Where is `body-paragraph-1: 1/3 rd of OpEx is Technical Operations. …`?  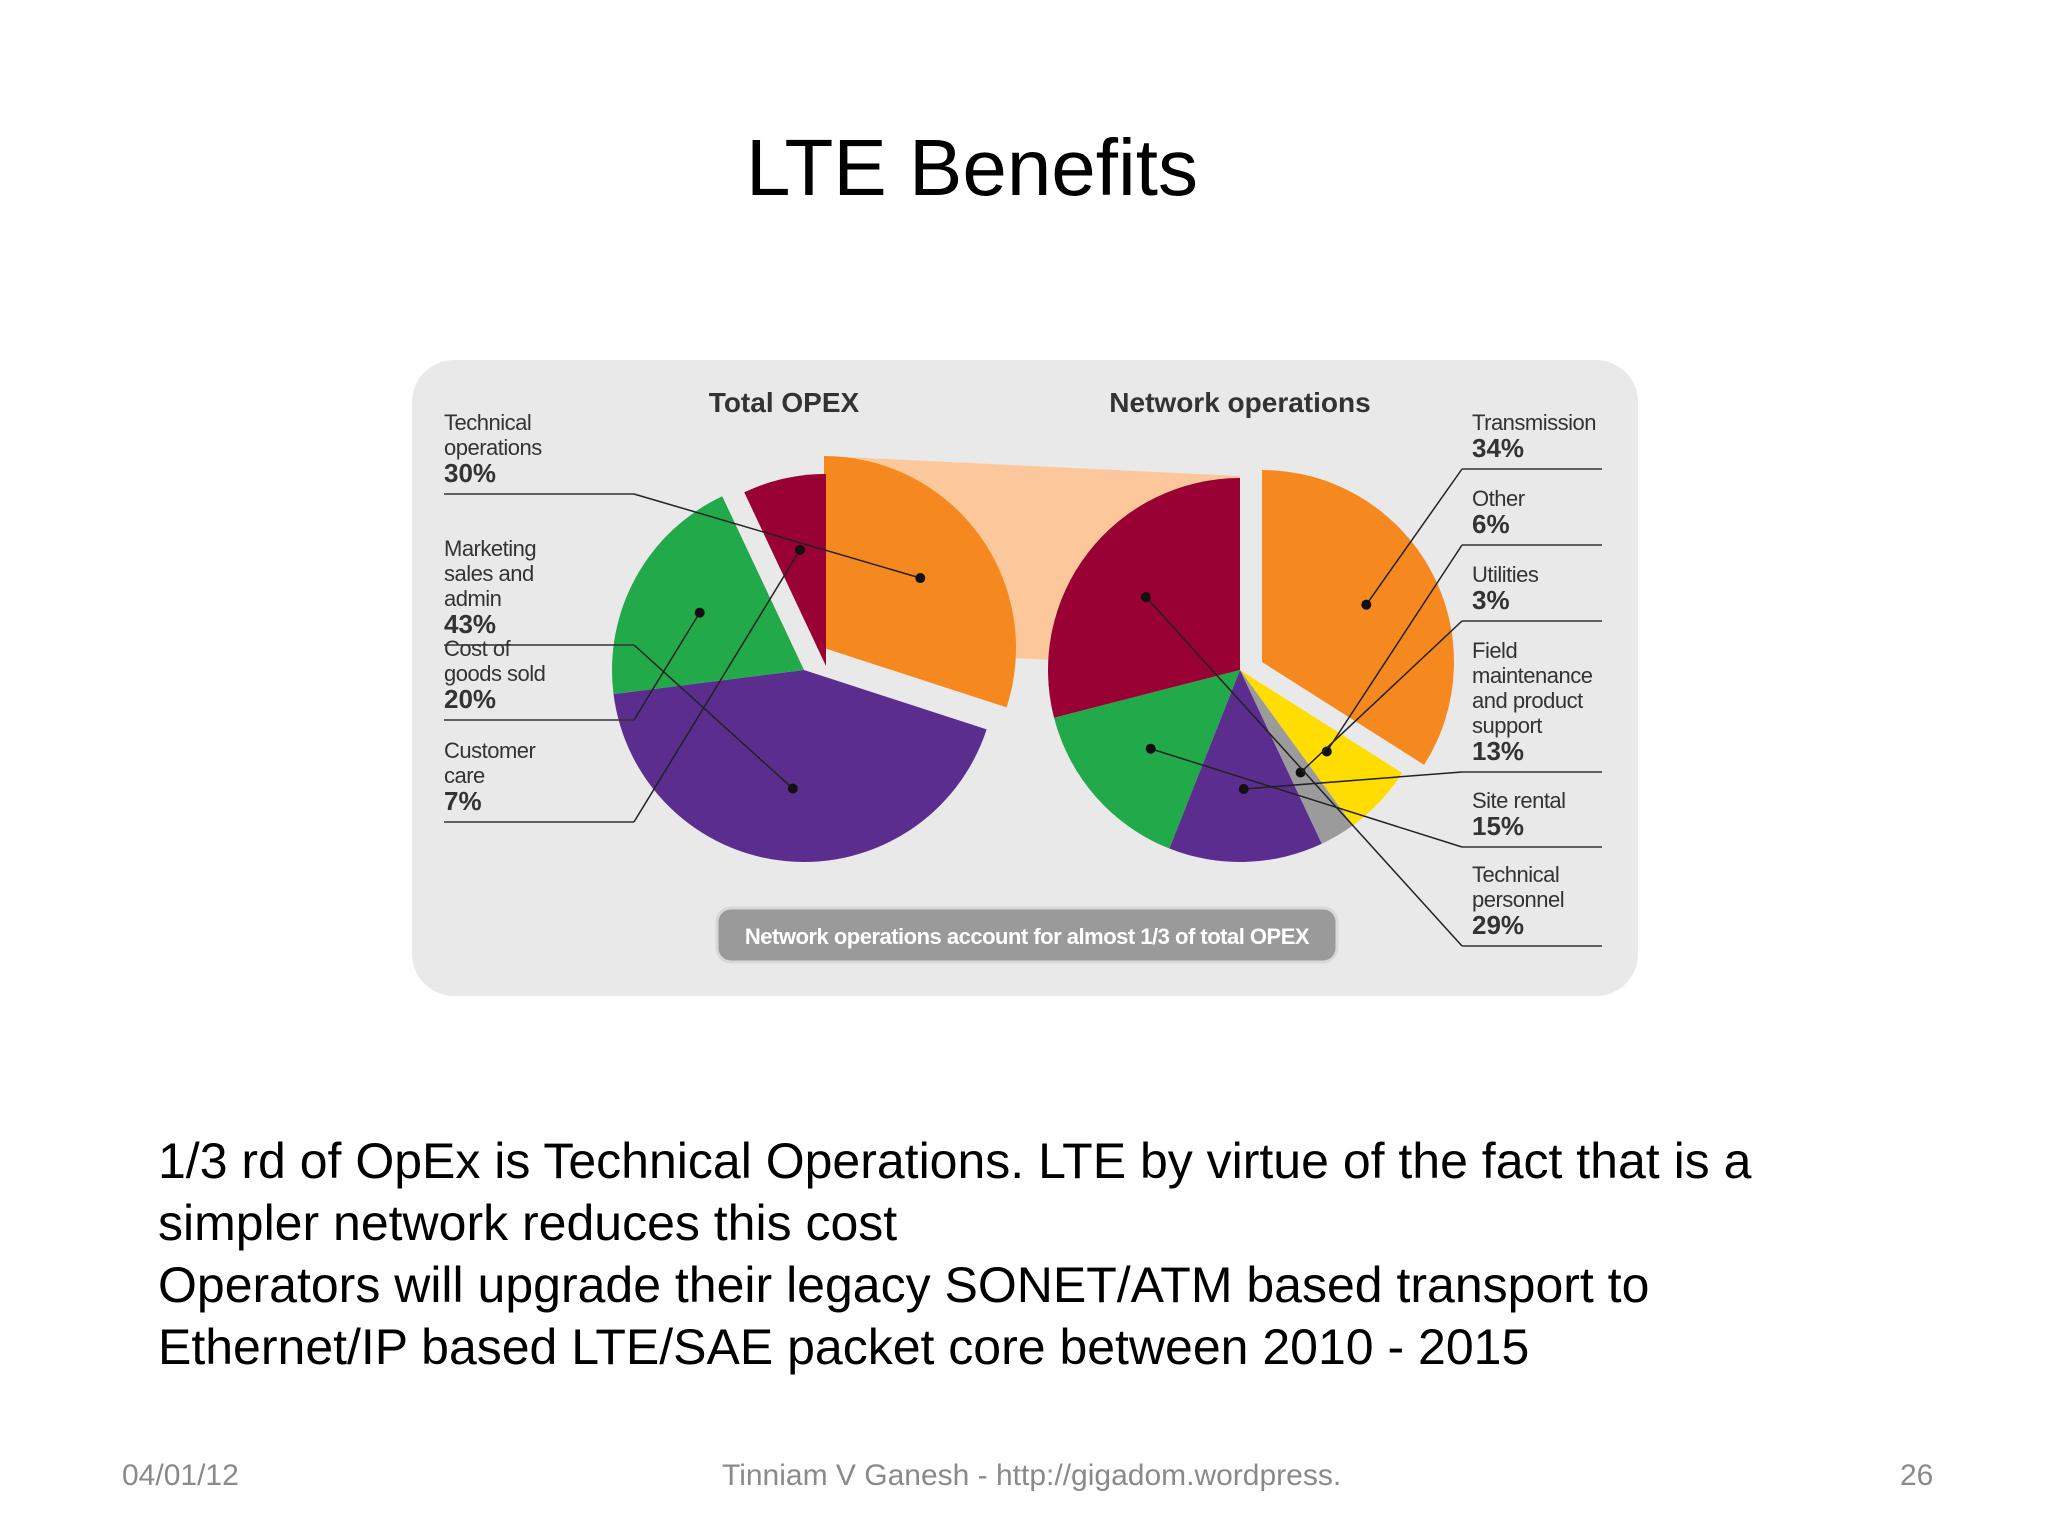 body-paragraph-1: 1/3 rd of OpEx is Technical Operations. … is located at coordinates (955, 1192).